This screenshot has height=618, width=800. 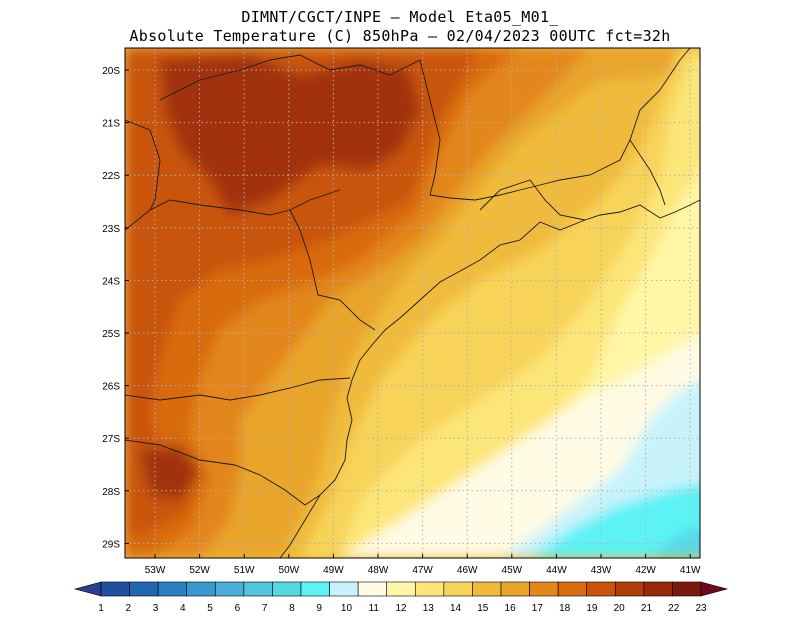 What do you see at coordinates (374, 608) in the screenshot?
I see `colorbar-label: 11` at bounding box center [374, 608].